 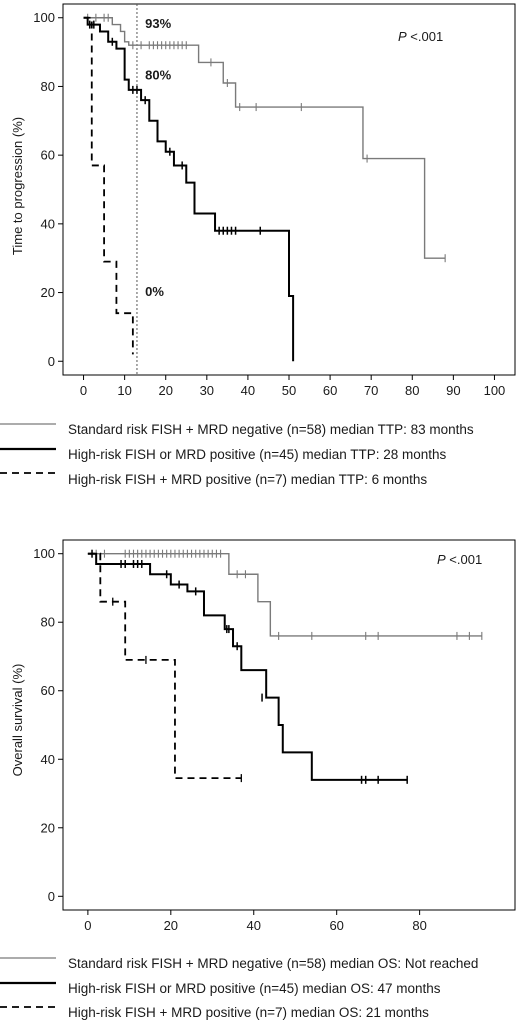 What do you see at coordinates (289, 390) in the screenshot?
I see `x-tick-label: 50` at bounding box center [289, 390].